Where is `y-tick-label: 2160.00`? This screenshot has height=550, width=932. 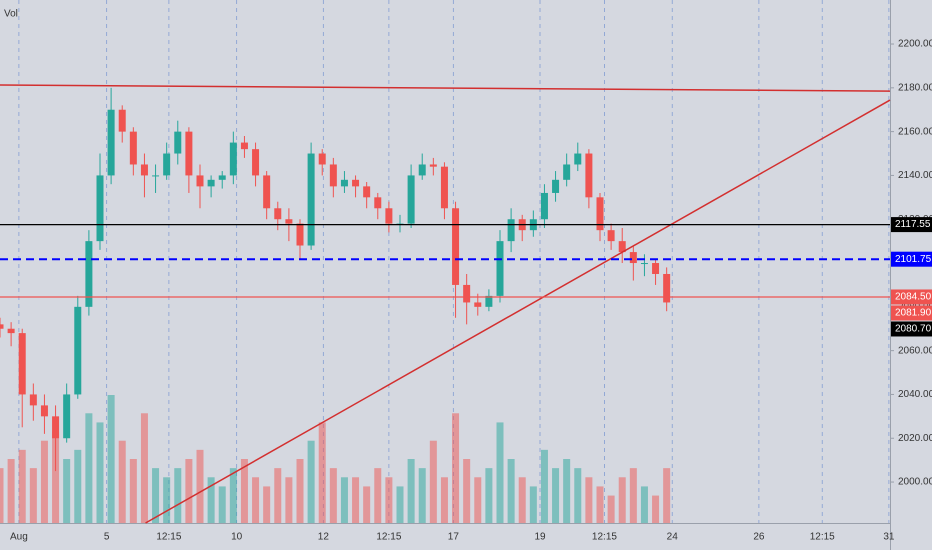
y-tick-label: 2160.00 is located at coordinates (915, 131).